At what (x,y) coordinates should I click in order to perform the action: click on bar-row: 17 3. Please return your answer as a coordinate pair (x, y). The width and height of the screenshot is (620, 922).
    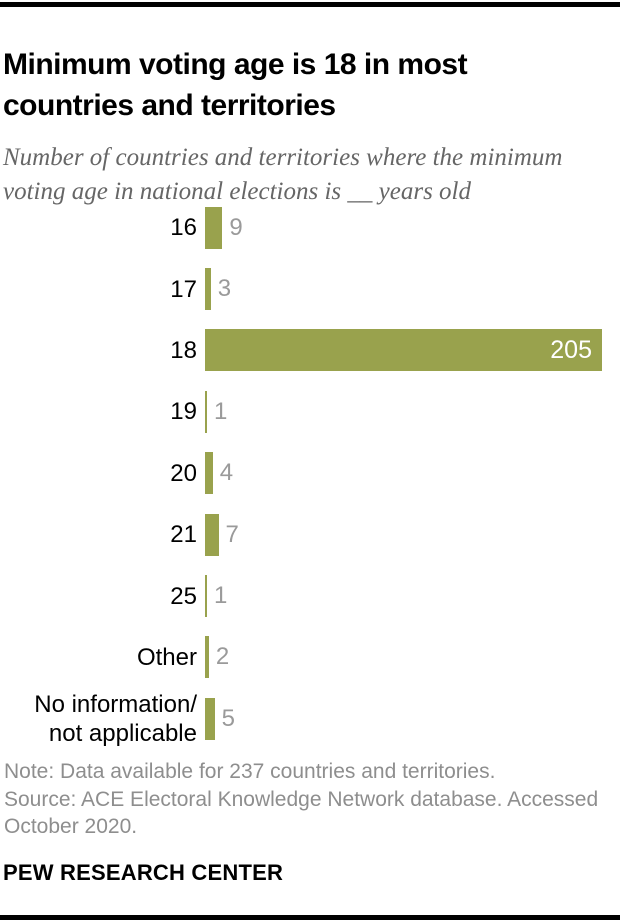
    Looking at the image, I should click on (310, 288).